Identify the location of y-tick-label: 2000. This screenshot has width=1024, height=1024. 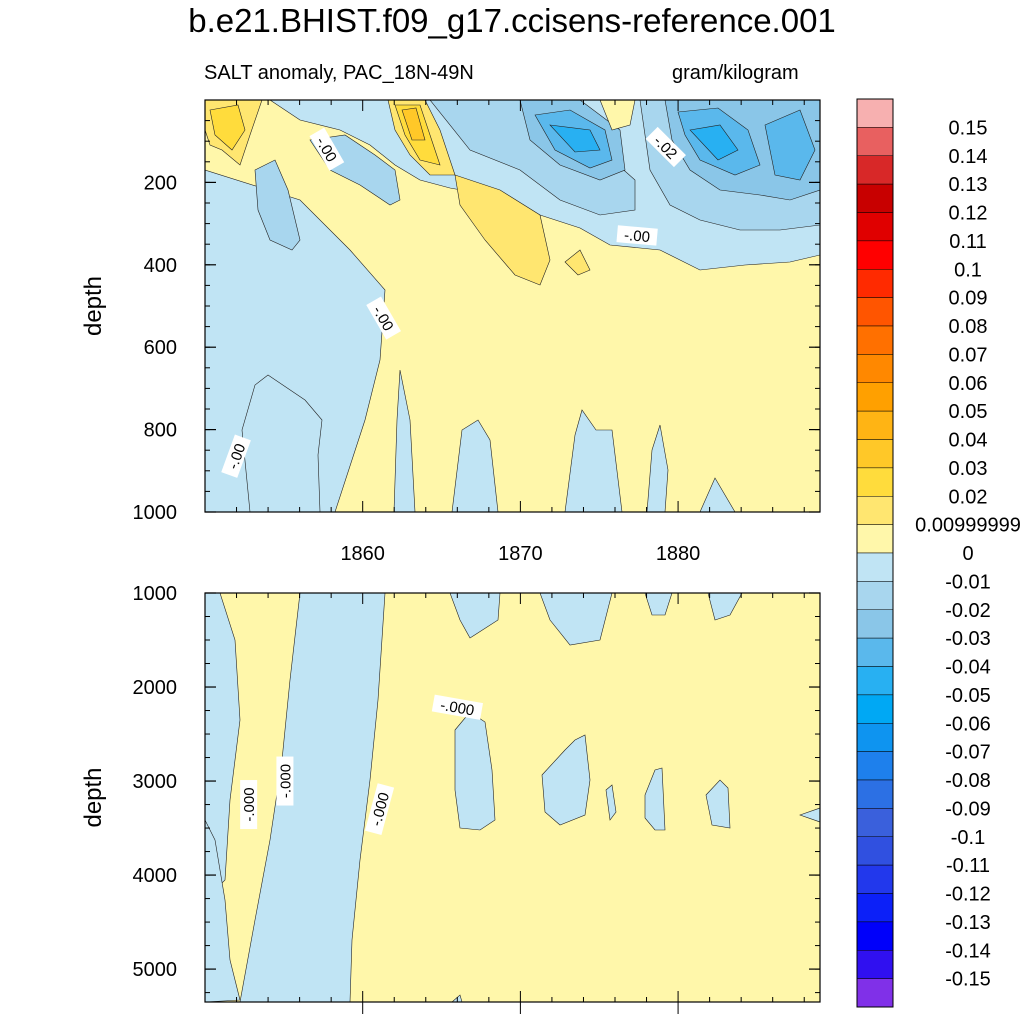
(155, 688).